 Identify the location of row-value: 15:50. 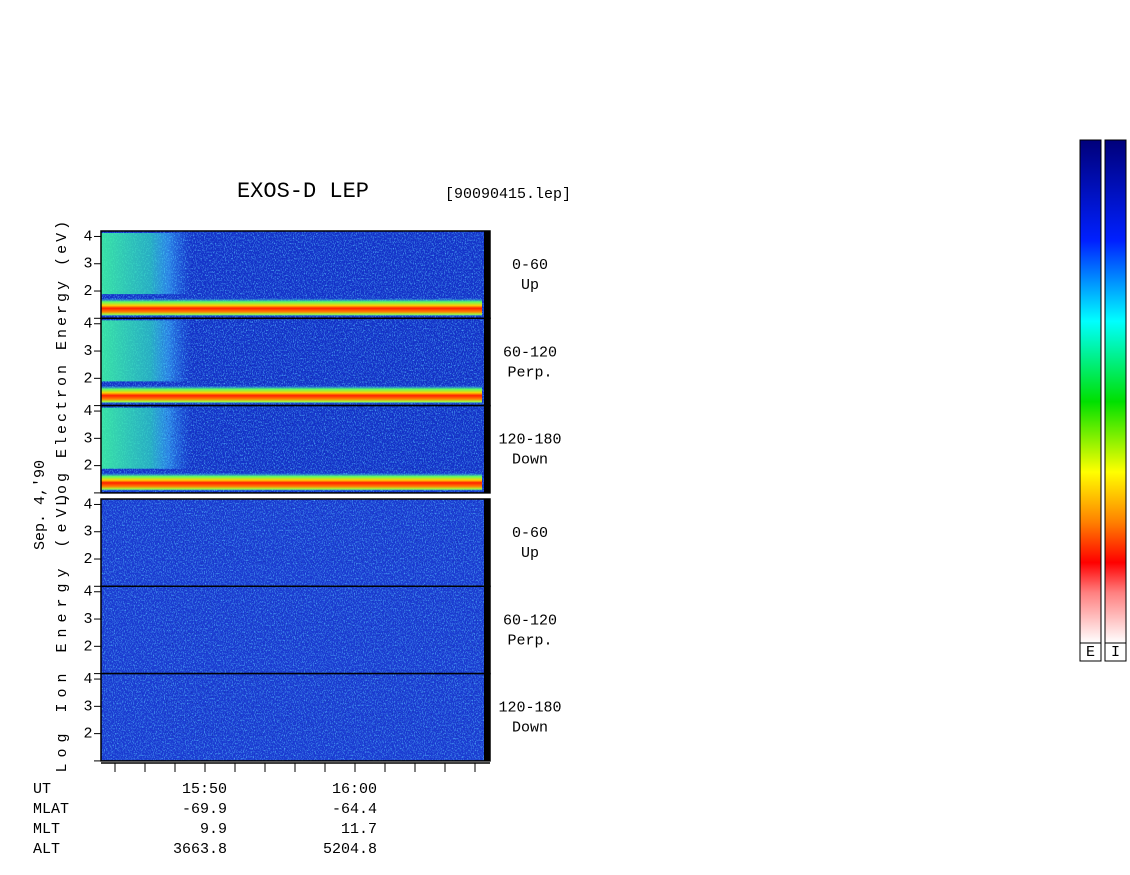
(204, 789).